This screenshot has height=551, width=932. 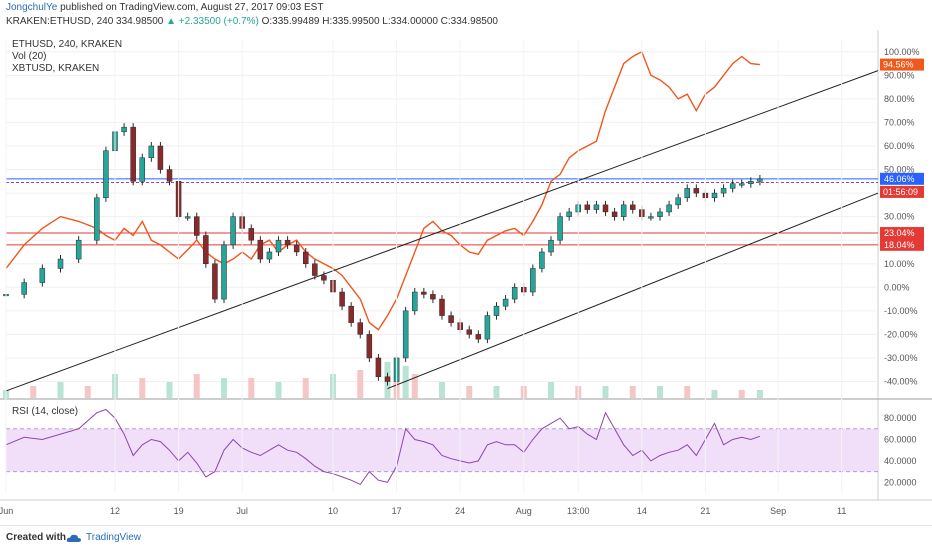 What do you see at coordinates (901, 311) in the screenshot?
I see `y-tick-label: -10.00%` at bounding box center [901, 311].